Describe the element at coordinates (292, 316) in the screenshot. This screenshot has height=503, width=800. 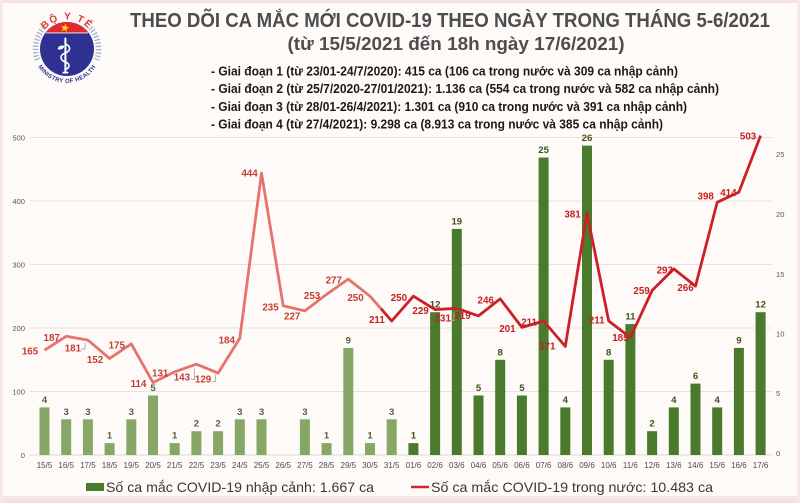
I see `svg-text: 227` at that location.